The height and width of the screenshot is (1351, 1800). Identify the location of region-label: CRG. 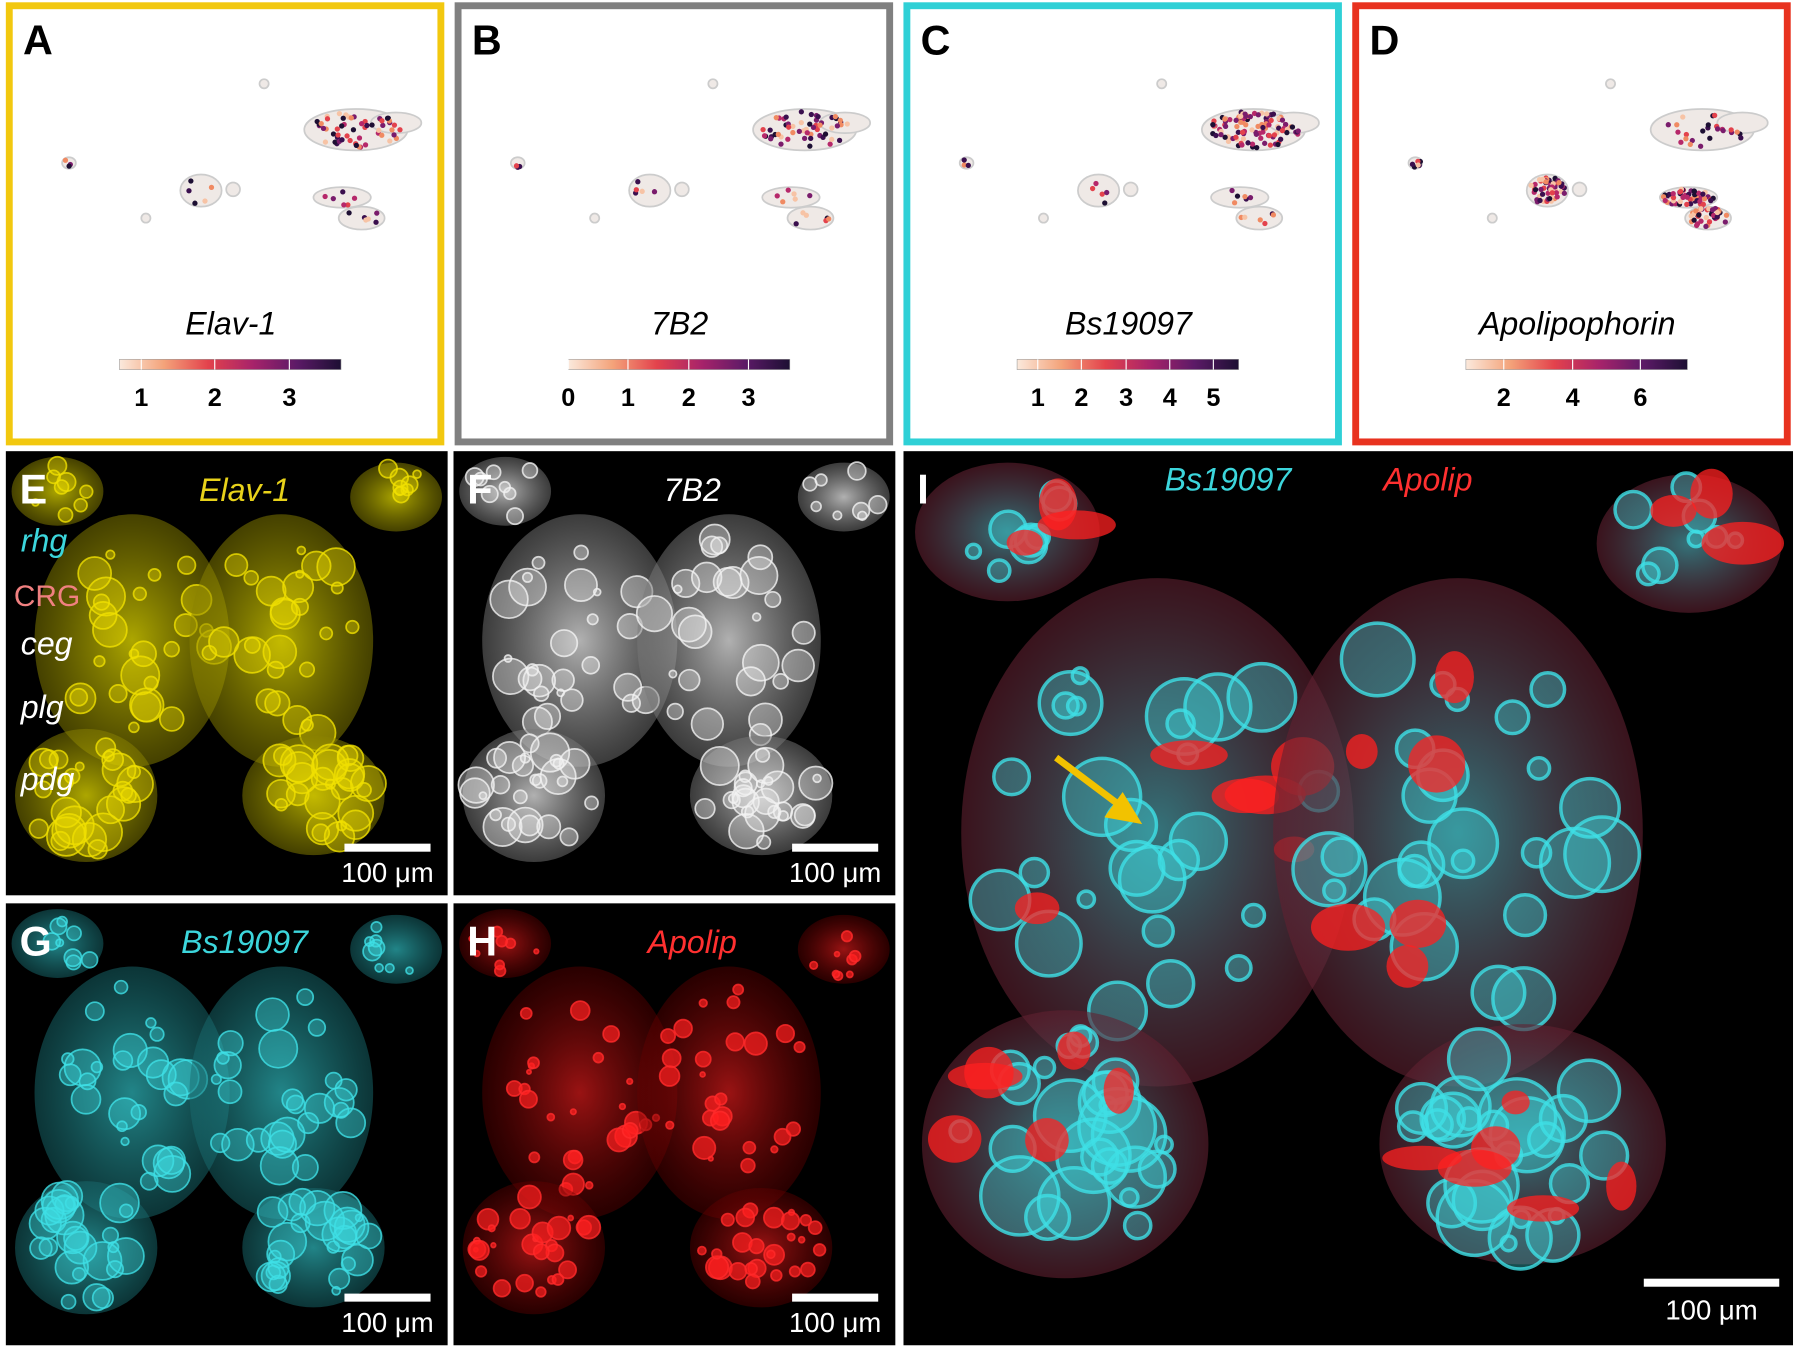
(47, 596).